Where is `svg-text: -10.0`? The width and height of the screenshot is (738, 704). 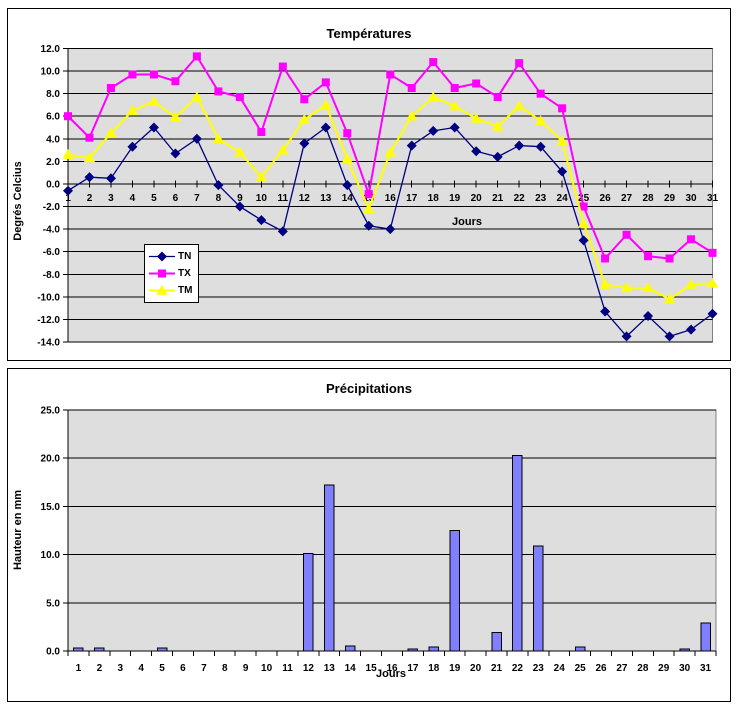
svg-text: -10.0 is located at coordinates (48, 297).